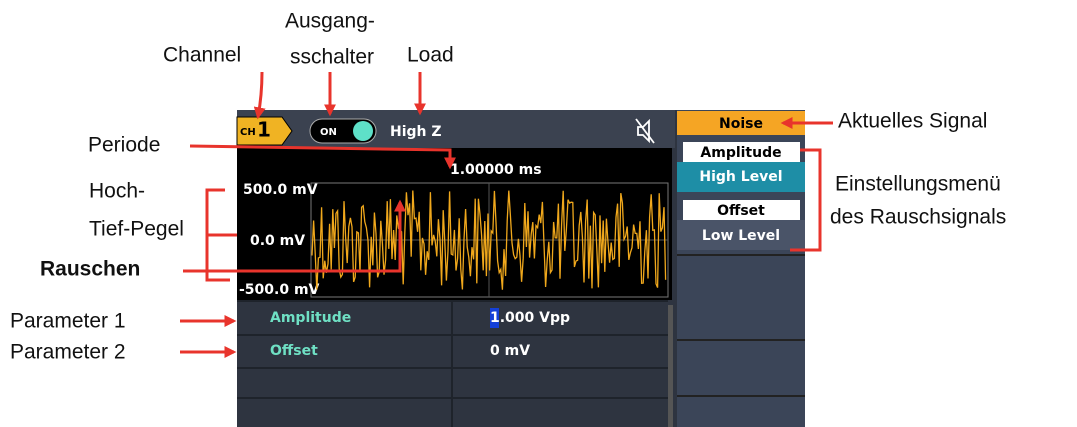 The height and width of the screenshot is (427, 1077). Describe the element at coordinates (363, 131) in the screenshot. I see `toggle-knob` at that location.